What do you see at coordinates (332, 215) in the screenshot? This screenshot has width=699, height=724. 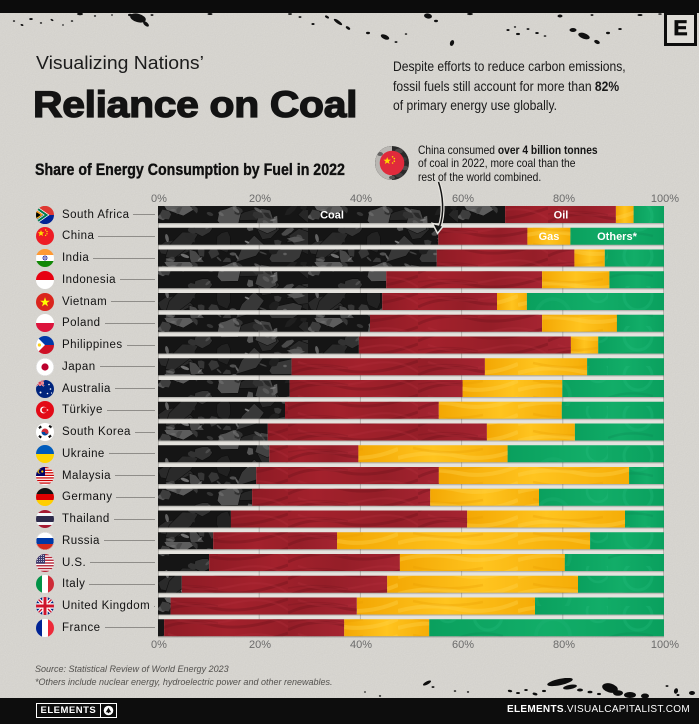 I see `svg-text: Coal` at bounding box center [332, 215].